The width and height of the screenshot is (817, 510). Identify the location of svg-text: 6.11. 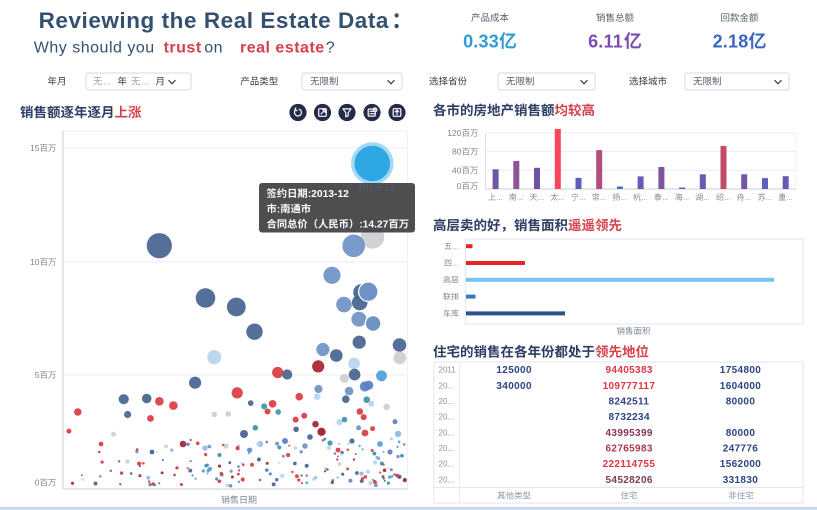
(605, 41).